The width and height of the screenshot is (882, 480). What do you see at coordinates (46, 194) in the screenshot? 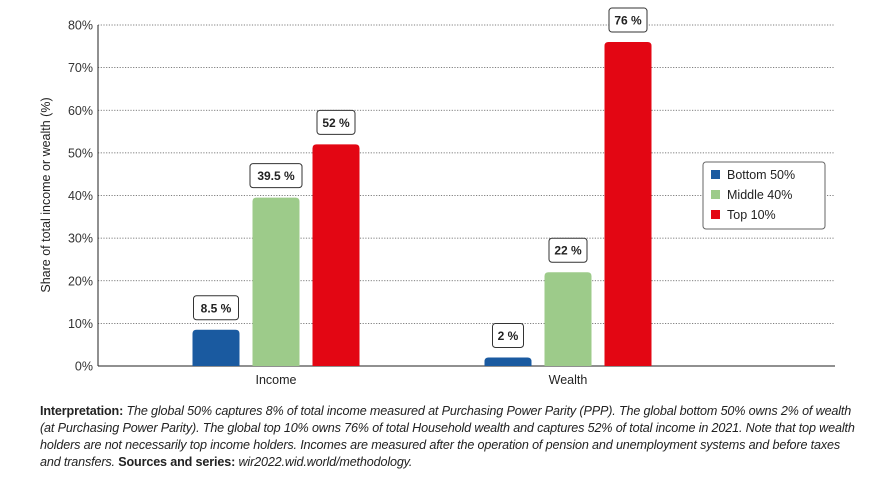
I see `y-axis-label: Share of total income or wealth (%)` at bounding box center [46, 194].